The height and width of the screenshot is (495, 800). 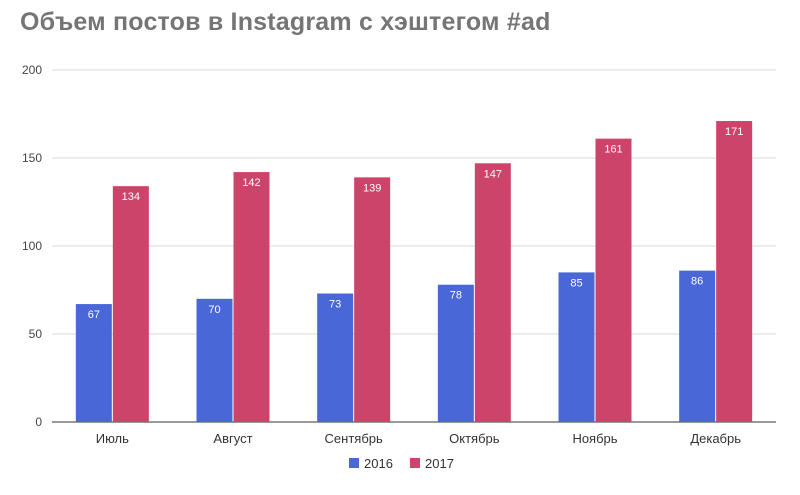 What do you see at coordinates (697, 282) in the screenshot?
I see `data-label: 86` at bounding box center [697, 282].